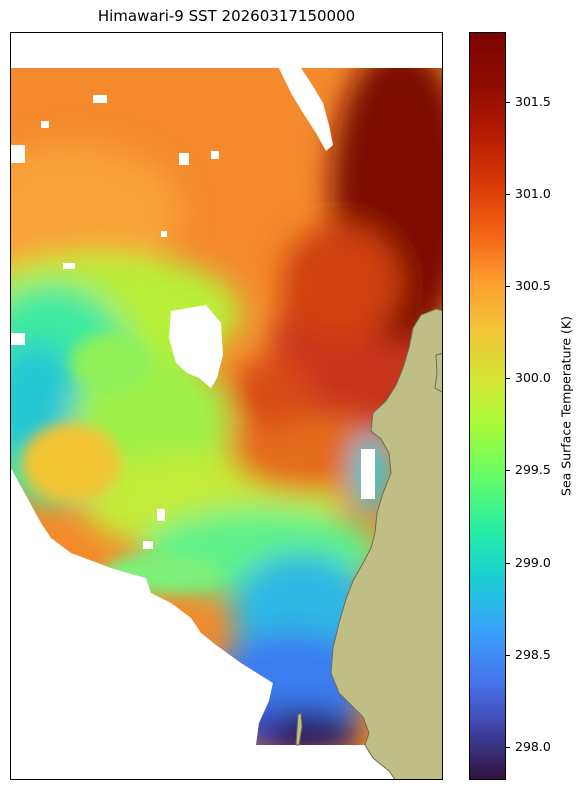 The width and height of the screenshot is (585, 790). Describe the element at coordinates (533, 470) in the screenshot. I see `colorbar-tick-label: 299.5` at that location.